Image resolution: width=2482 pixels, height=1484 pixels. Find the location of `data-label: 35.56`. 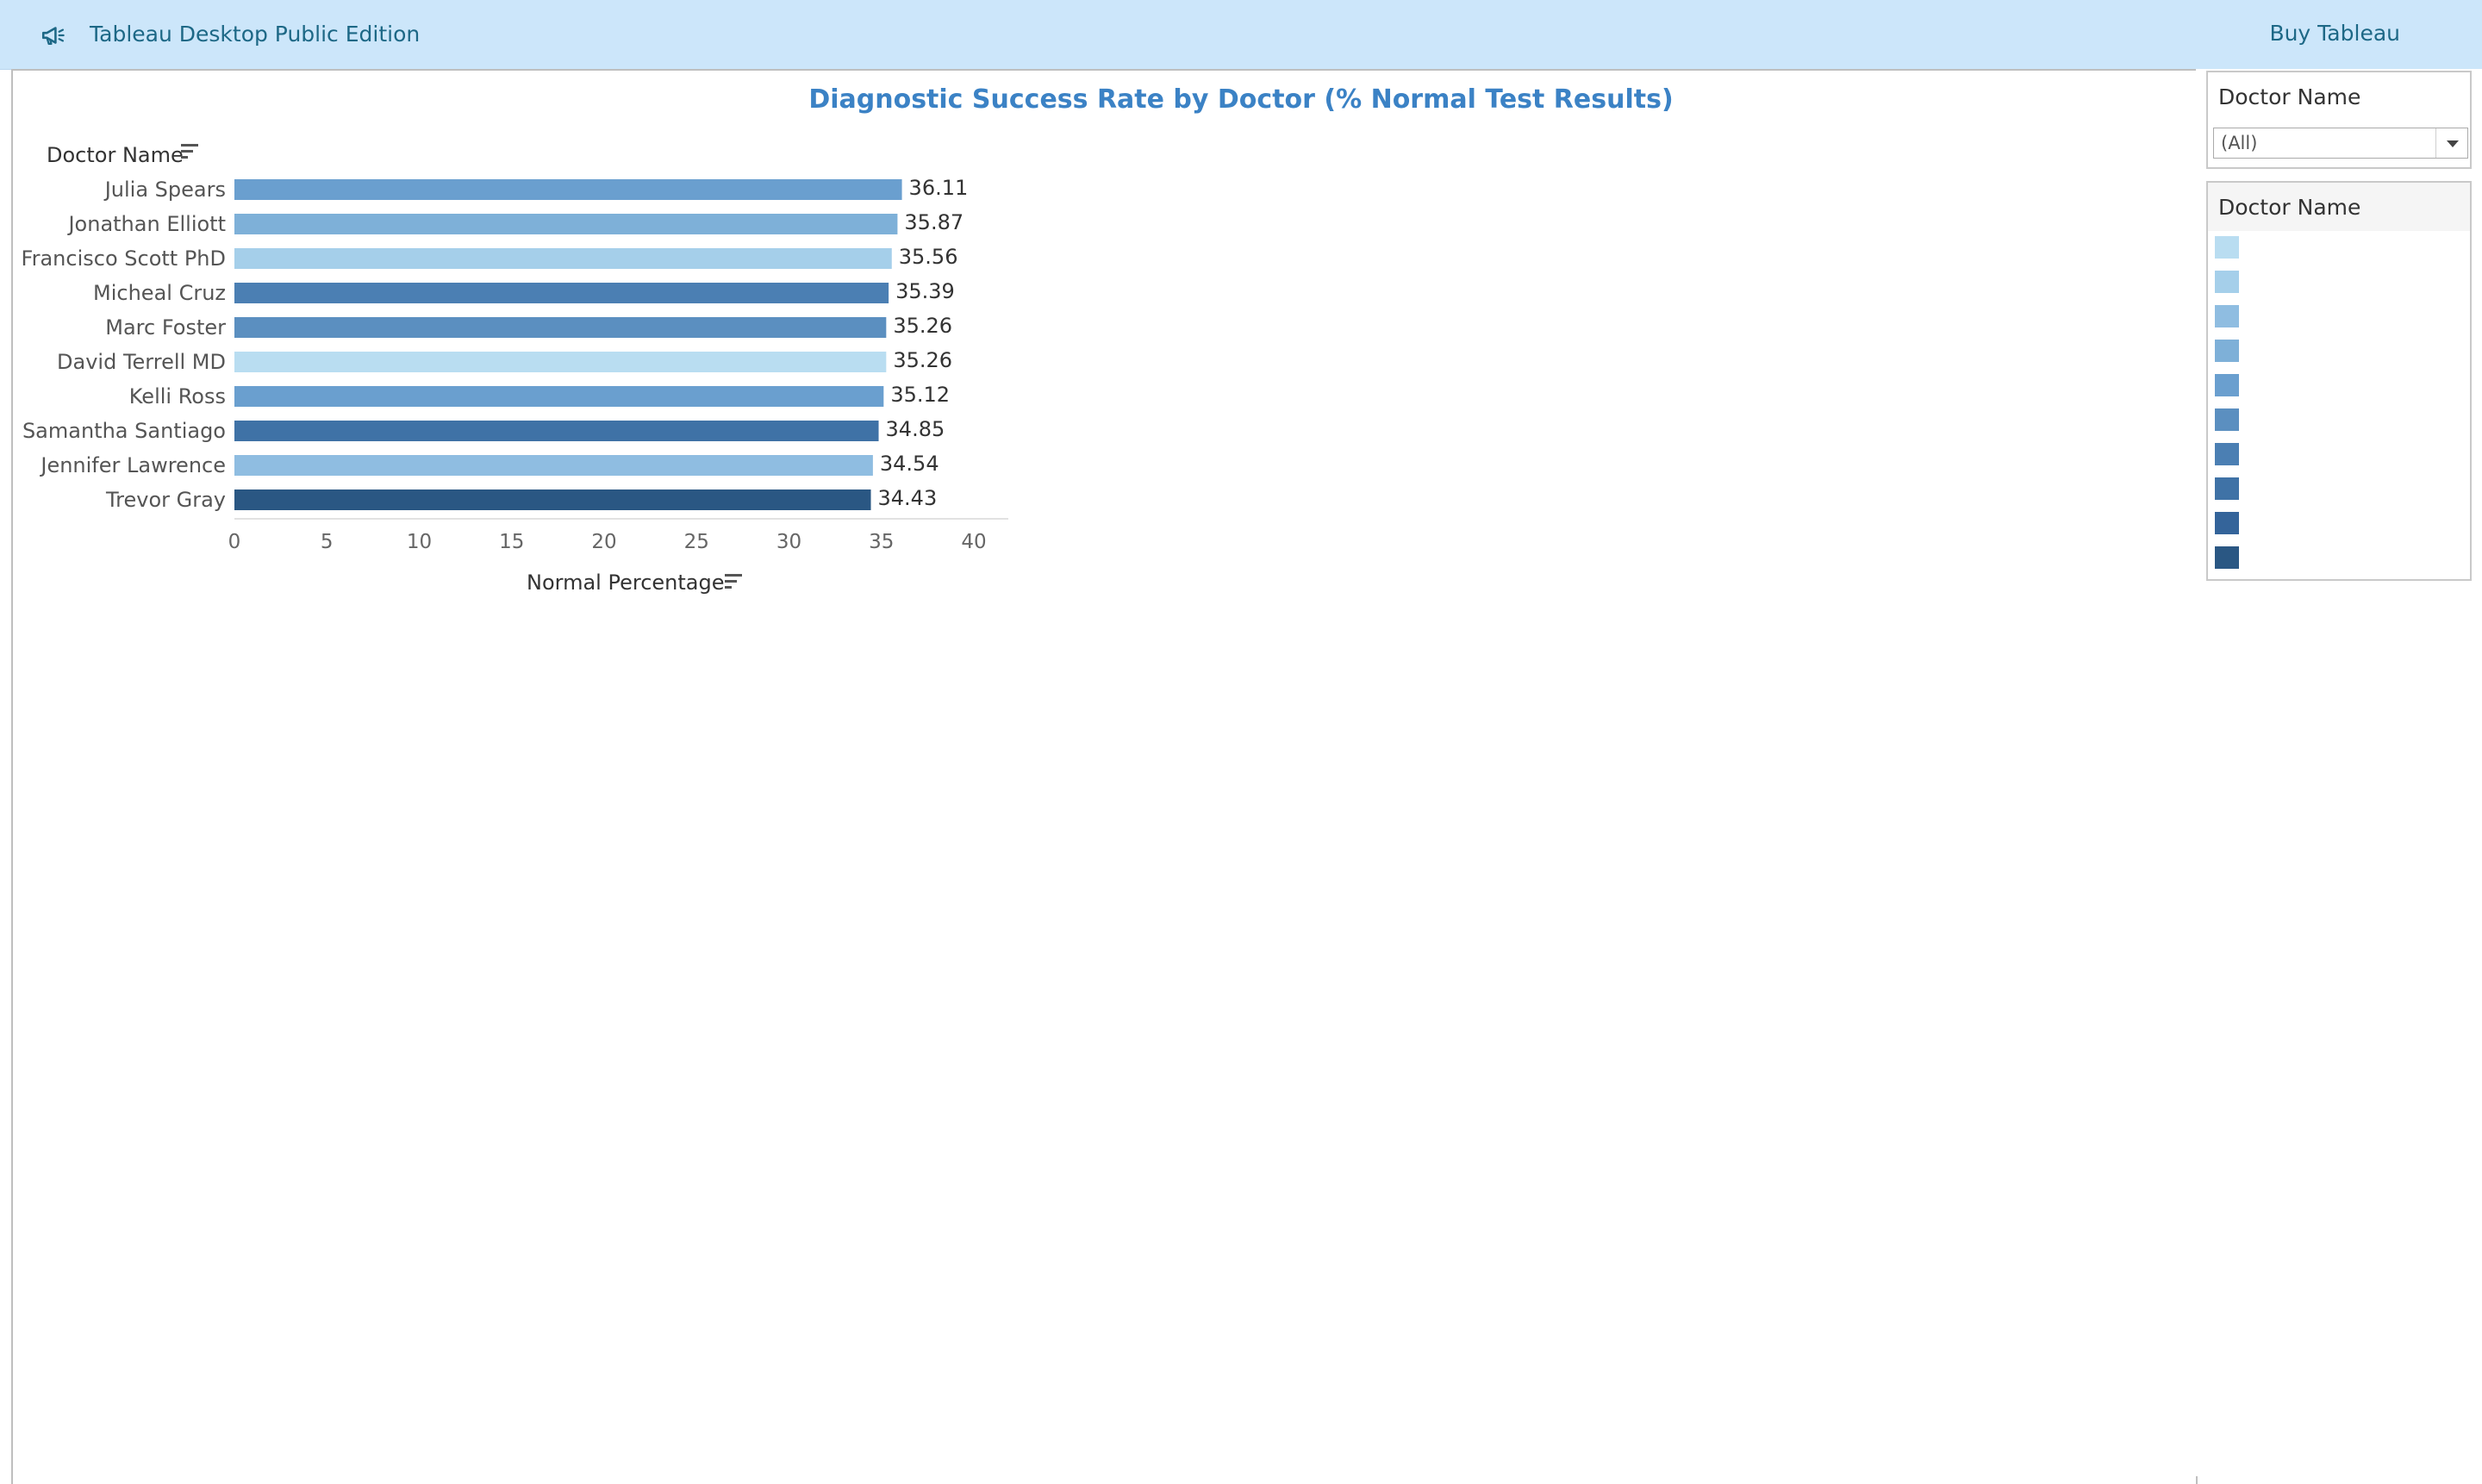

data-label: 35.56 is located at coordinates (928, 257).